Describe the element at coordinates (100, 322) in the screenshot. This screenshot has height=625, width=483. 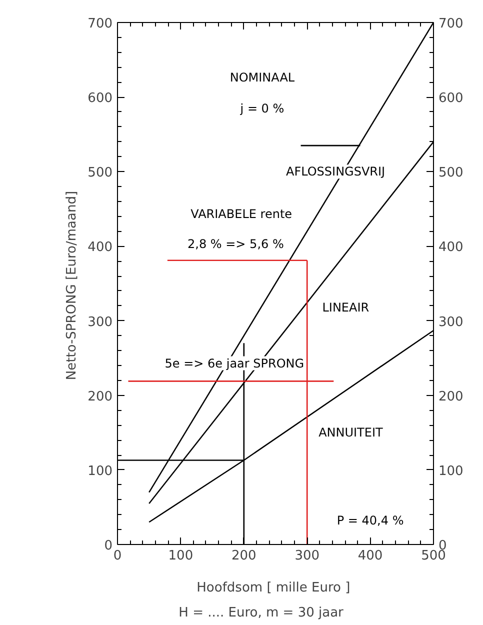
I see `y-tick-label: 300` at that location.